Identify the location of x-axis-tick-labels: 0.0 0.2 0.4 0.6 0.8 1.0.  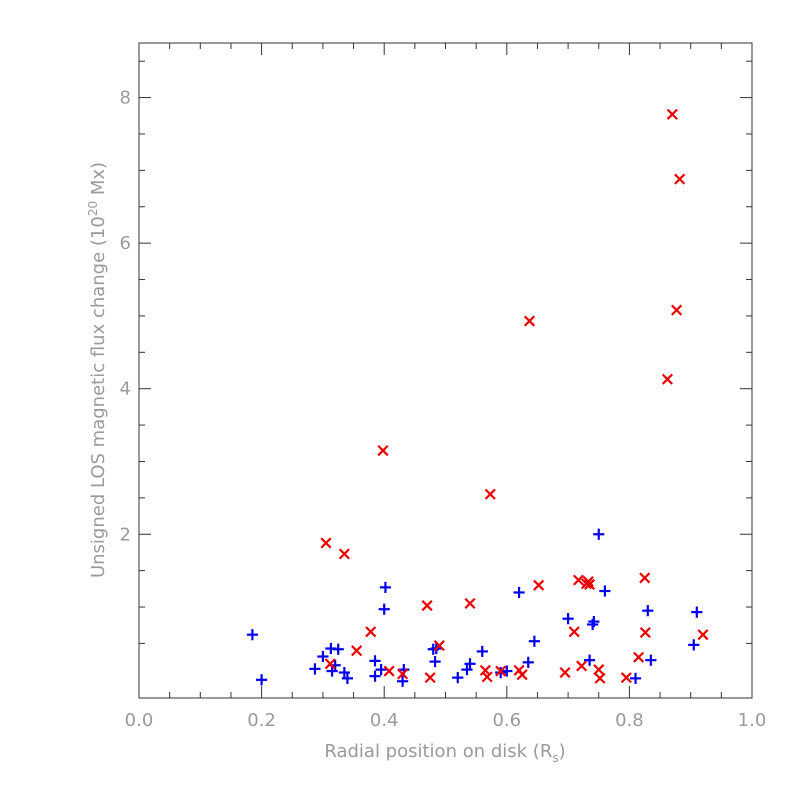
(446, 720).